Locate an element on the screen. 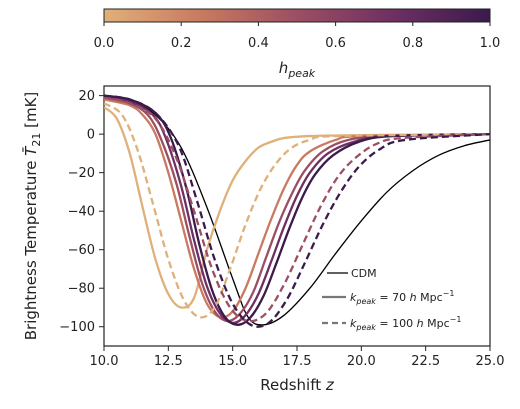  colorbar-tick-label: 0.4 is located at coordinates (258, 43).